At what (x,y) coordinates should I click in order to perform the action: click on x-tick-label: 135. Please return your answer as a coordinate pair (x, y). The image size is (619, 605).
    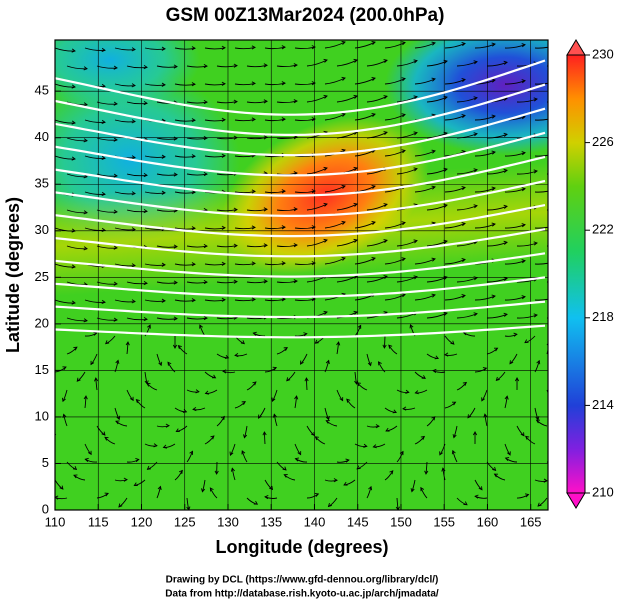
    Looking at the image, I should click on (271, 521).